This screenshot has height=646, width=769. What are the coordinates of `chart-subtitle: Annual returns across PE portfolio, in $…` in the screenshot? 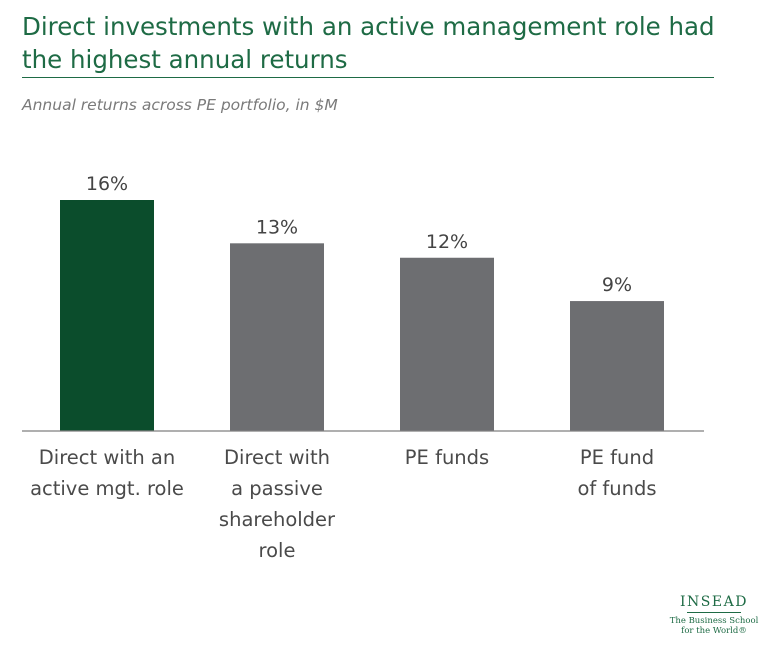 It's located at (180, 105).